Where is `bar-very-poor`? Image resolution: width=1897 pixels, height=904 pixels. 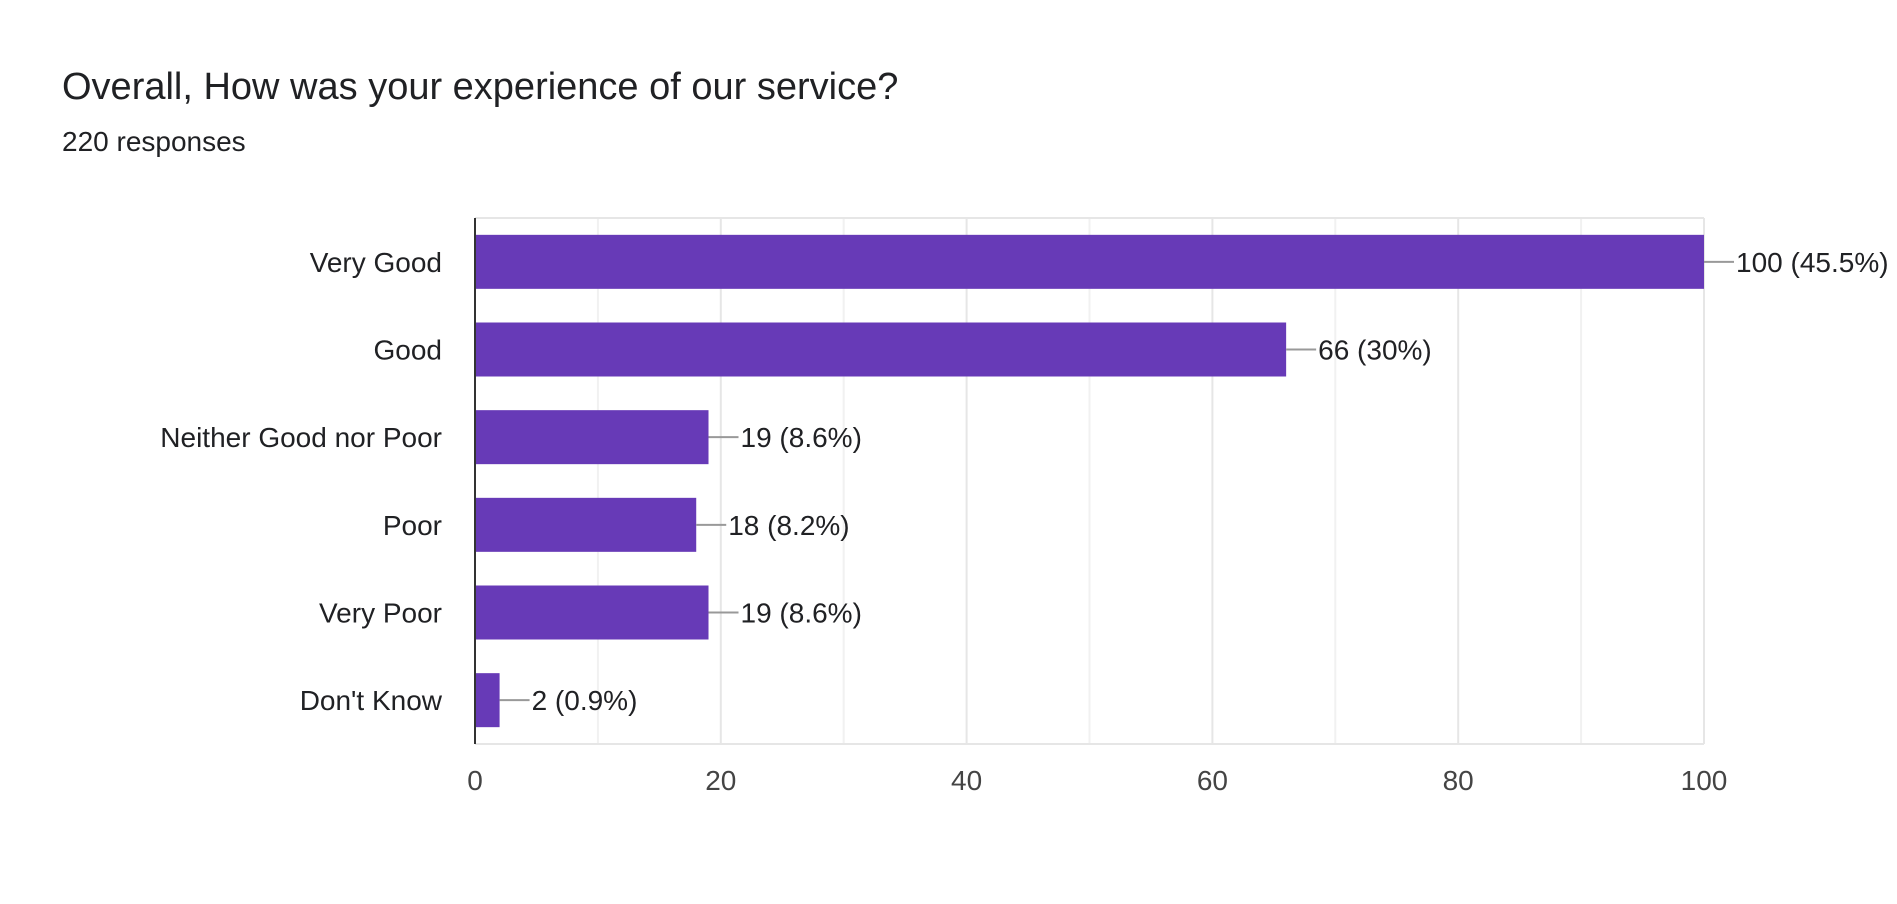
bar-very-poor is located at coordinates (592, 612).